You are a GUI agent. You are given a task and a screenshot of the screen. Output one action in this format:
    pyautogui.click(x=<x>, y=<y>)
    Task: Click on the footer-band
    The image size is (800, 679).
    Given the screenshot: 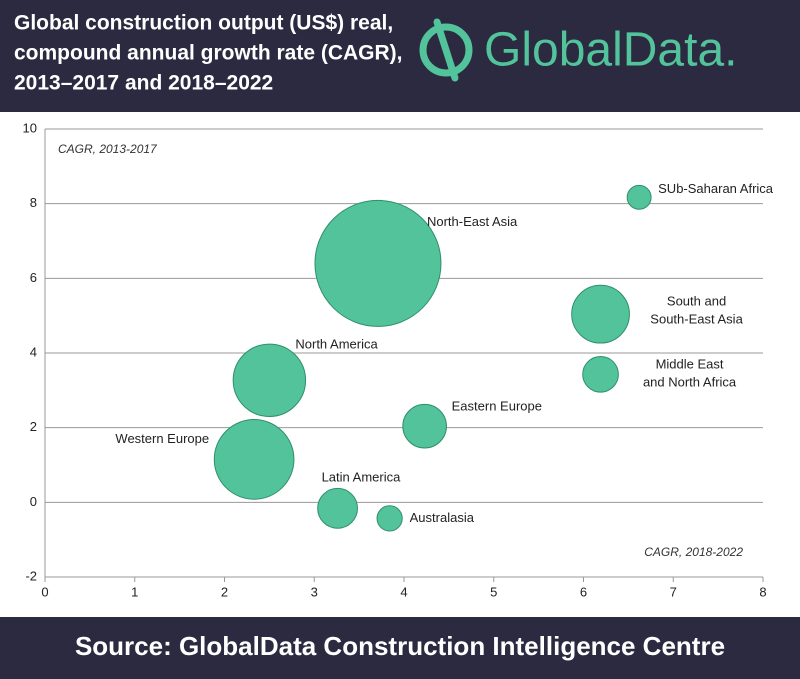 What is the action you would take?
    pyautogui.click(x=400, y=648)
    